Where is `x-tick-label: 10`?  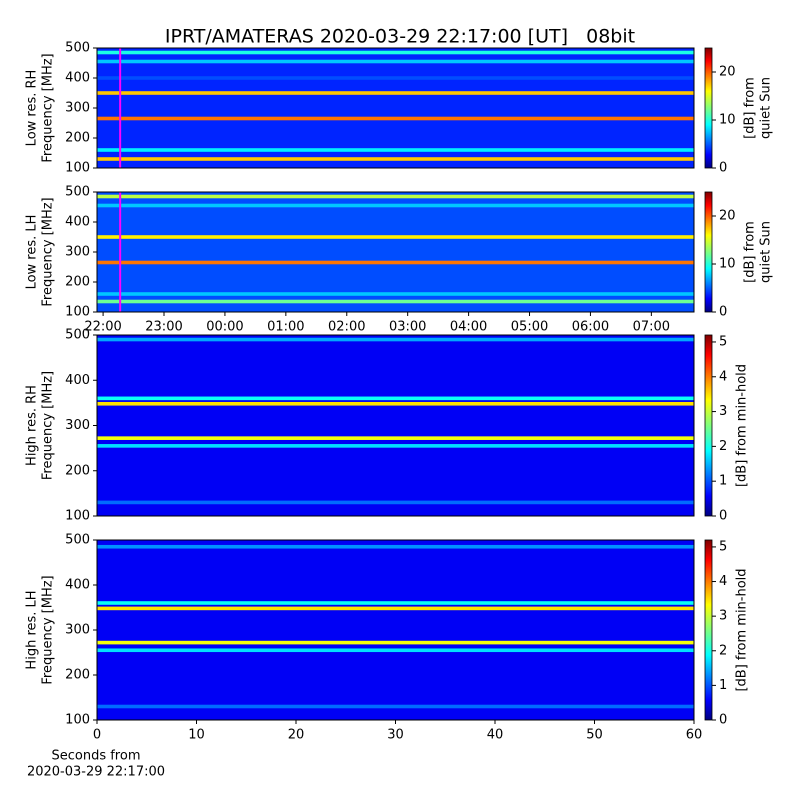
x-tick-label: 10 is located at coordinates (196, 735).